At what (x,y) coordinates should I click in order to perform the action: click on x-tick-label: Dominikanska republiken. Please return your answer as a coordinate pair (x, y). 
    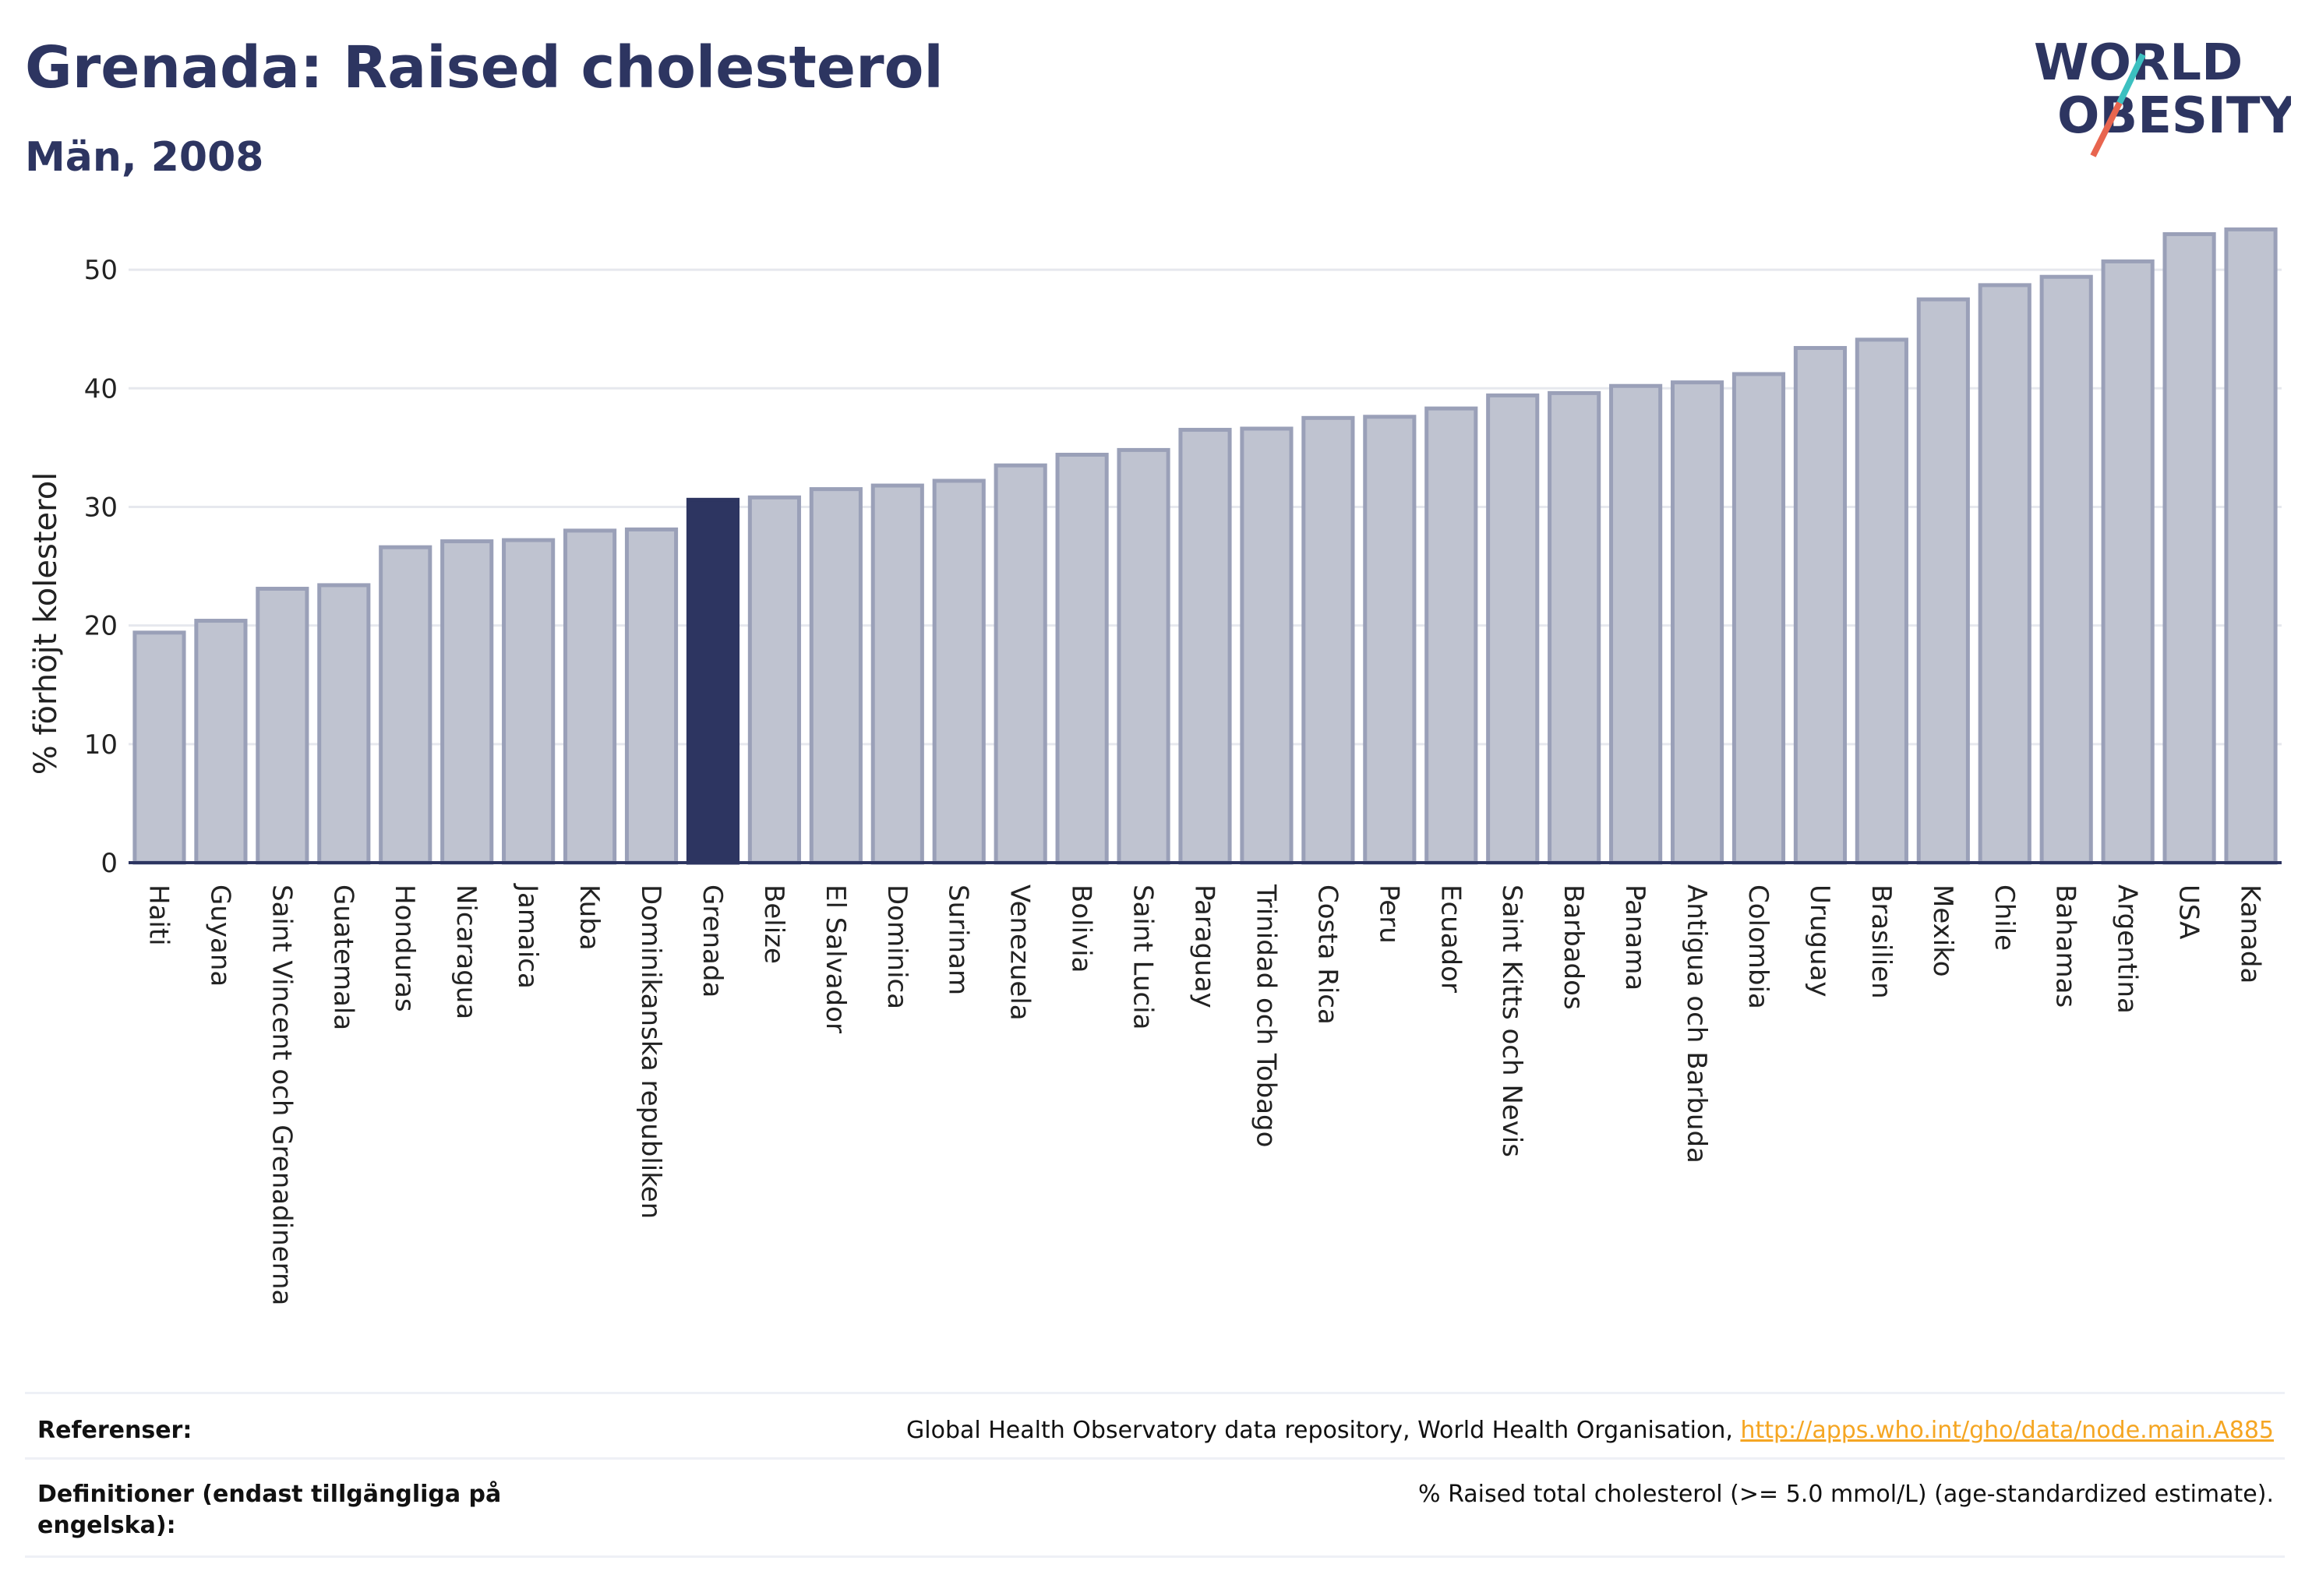
    Looking at the image, I should click on (650, 1052).